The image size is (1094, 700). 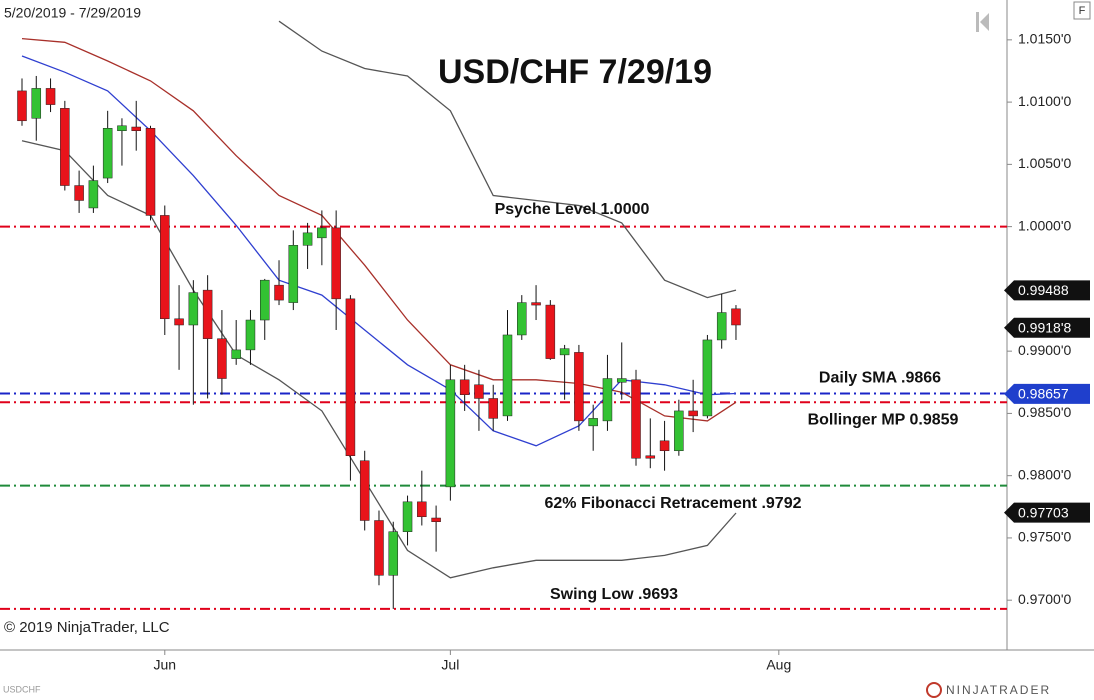 I want to click on price-marker-label: 0.9918'8, so click(x=1044, y=327).